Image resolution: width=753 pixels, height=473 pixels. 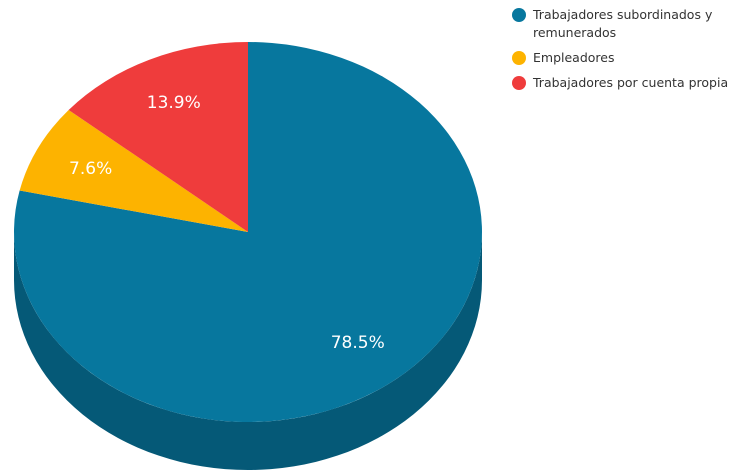 I want to click on legend-item: Trabajadores subordinados y remunerados, so click(x=632, y=24).